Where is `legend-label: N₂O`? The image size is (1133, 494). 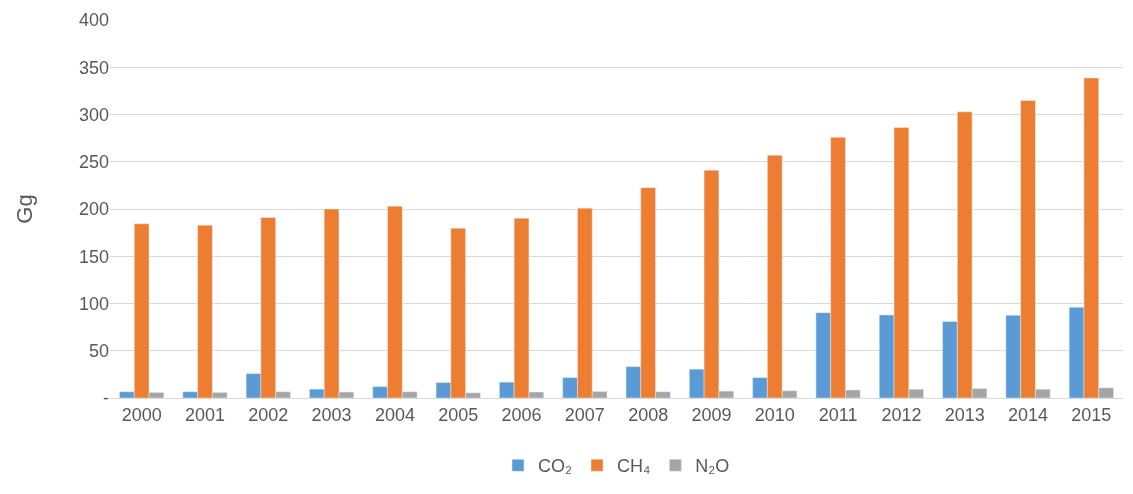
legend-label: N₂O is located at coordinates (712, 466).